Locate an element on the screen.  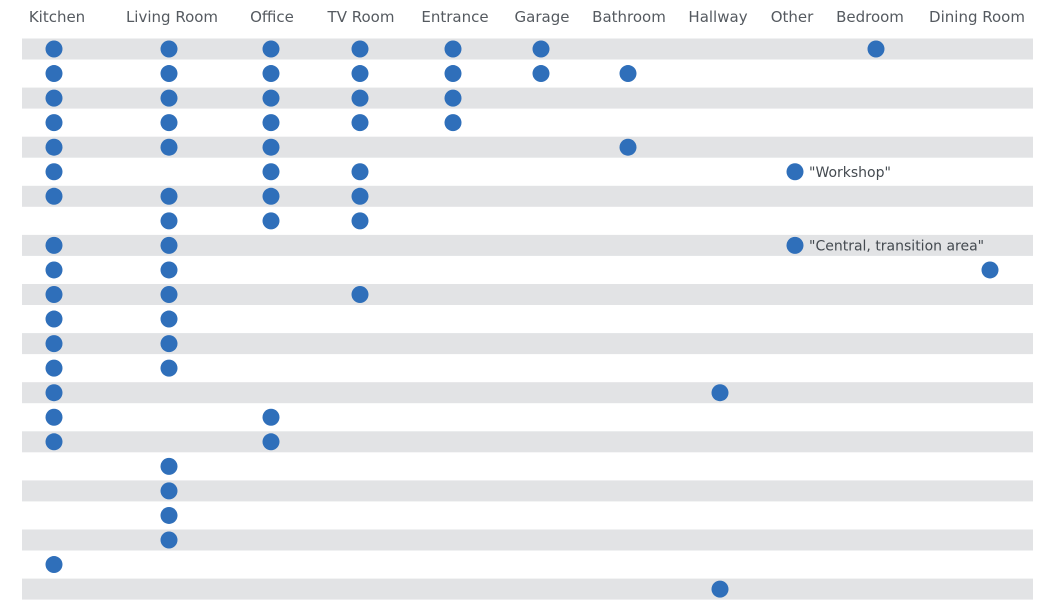
column-header-other: Other is located at coordinates (792, 17).